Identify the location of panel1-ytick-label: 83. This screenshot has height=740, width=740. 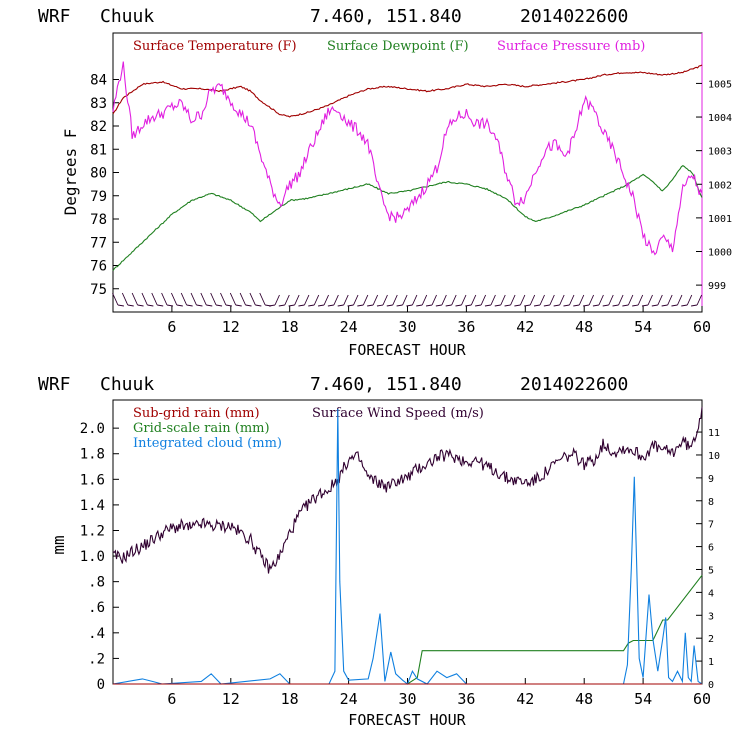
(98, 104).